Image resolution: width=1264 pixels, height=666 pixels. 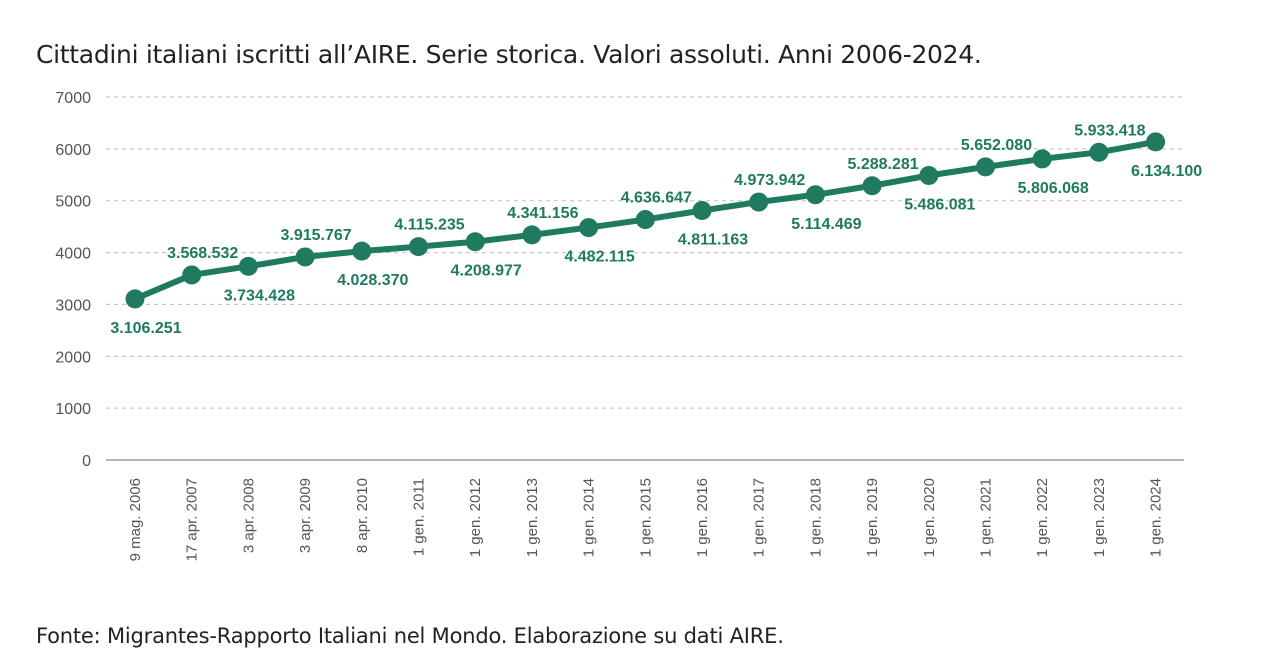 I want to click on y-tick-label: 7000, so click(x=73, y=98).